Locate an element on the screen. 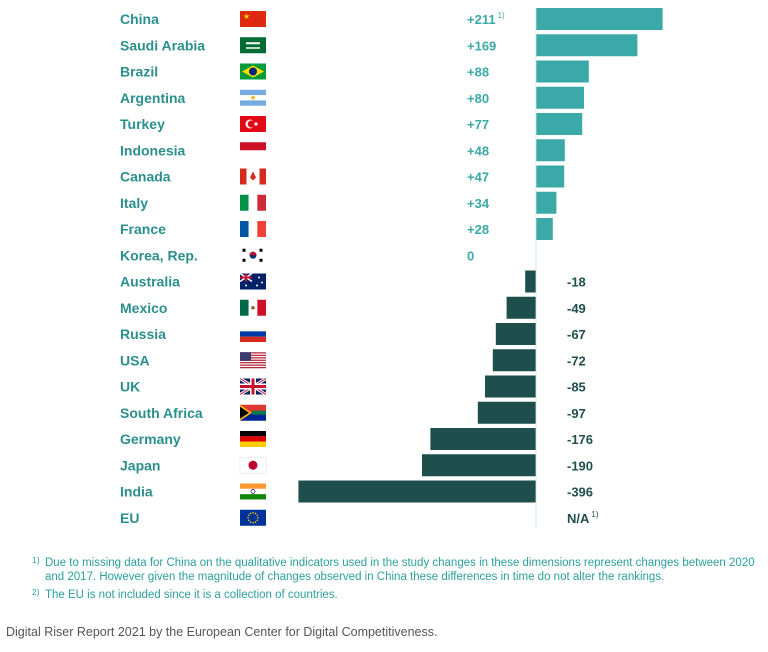 The image size is (768, 652). row-china: China ★ +211 1) is located at coordinates (391, 19).